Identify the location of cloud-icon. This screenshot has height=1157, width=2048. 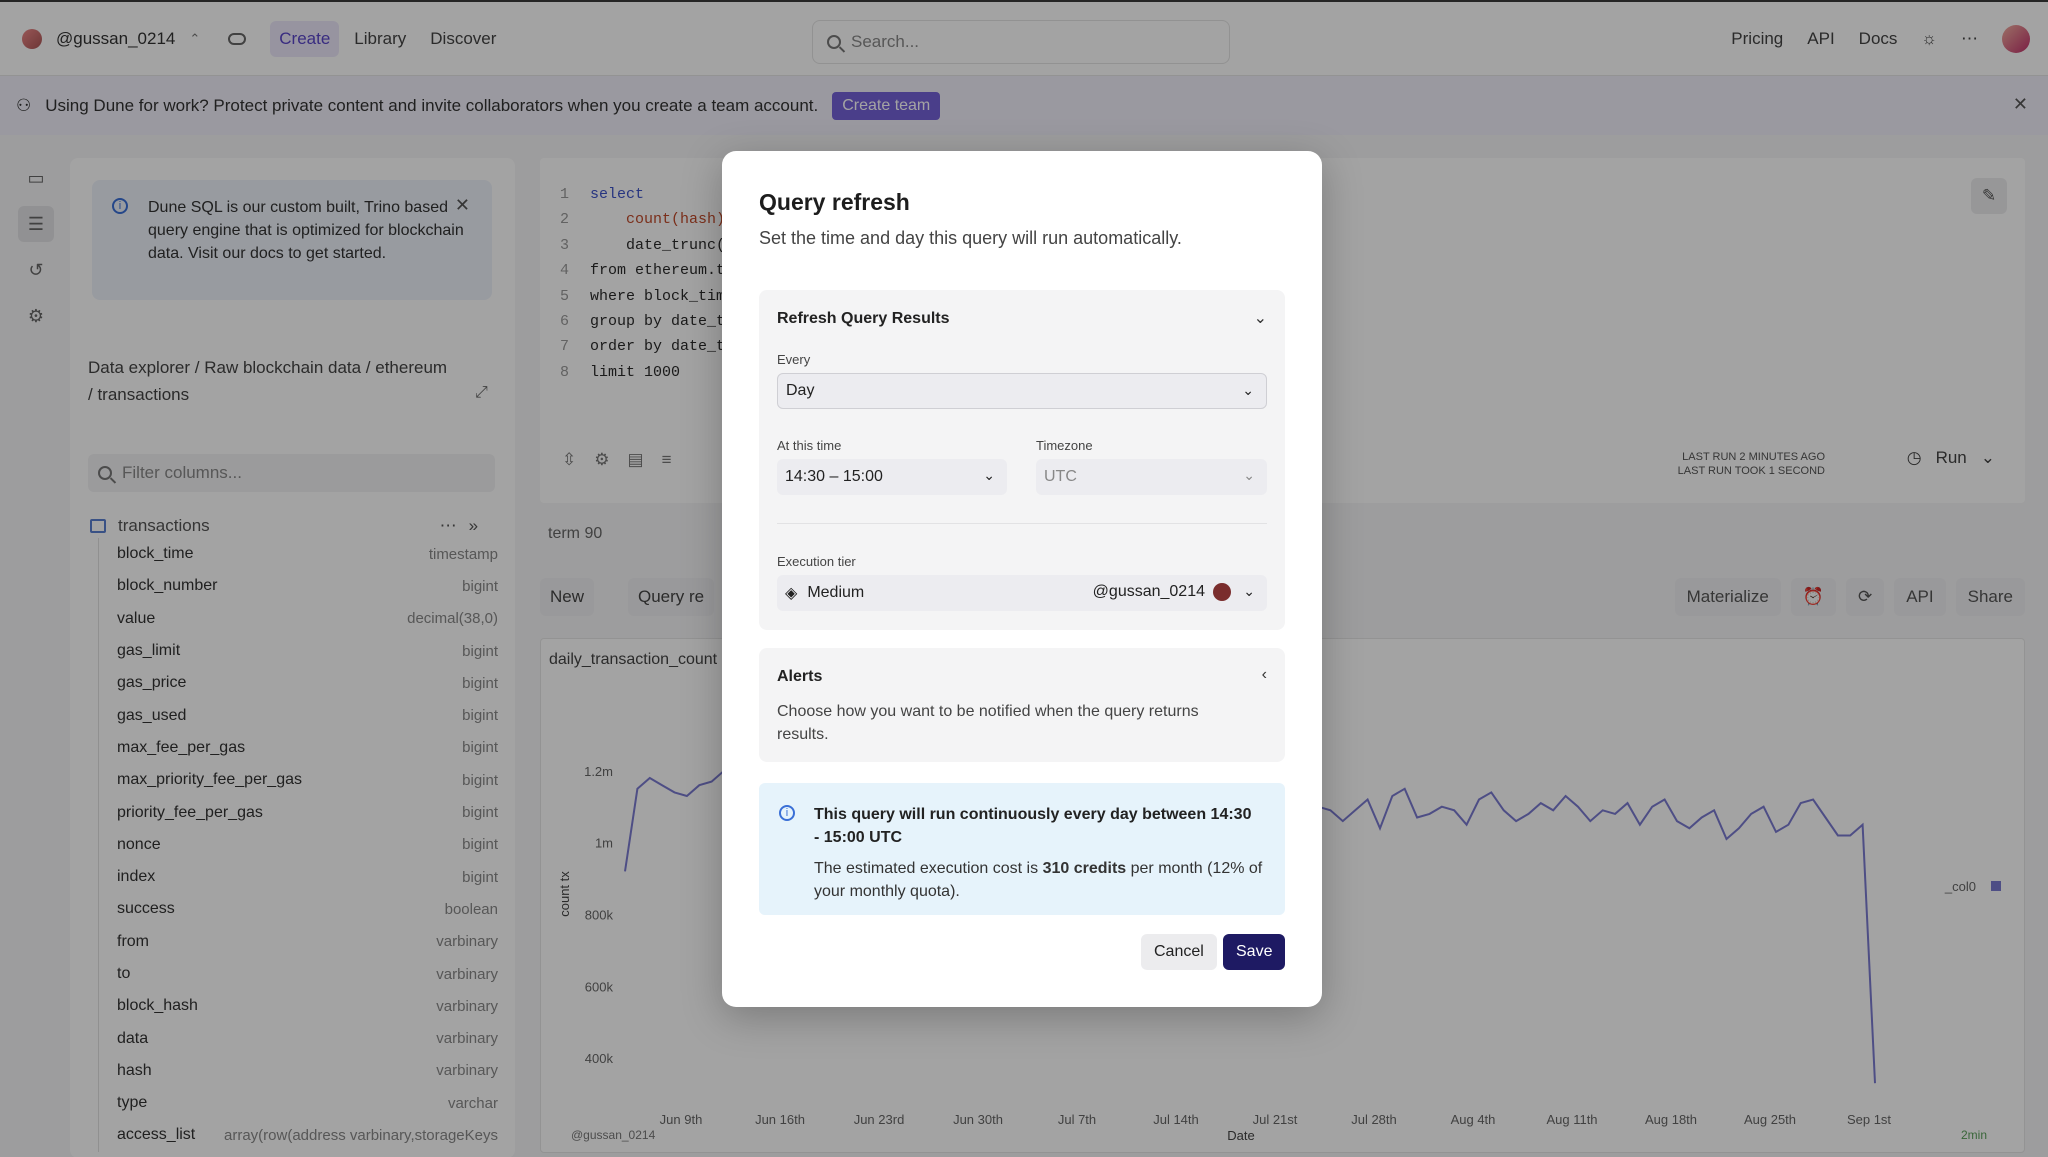
(237, 38).